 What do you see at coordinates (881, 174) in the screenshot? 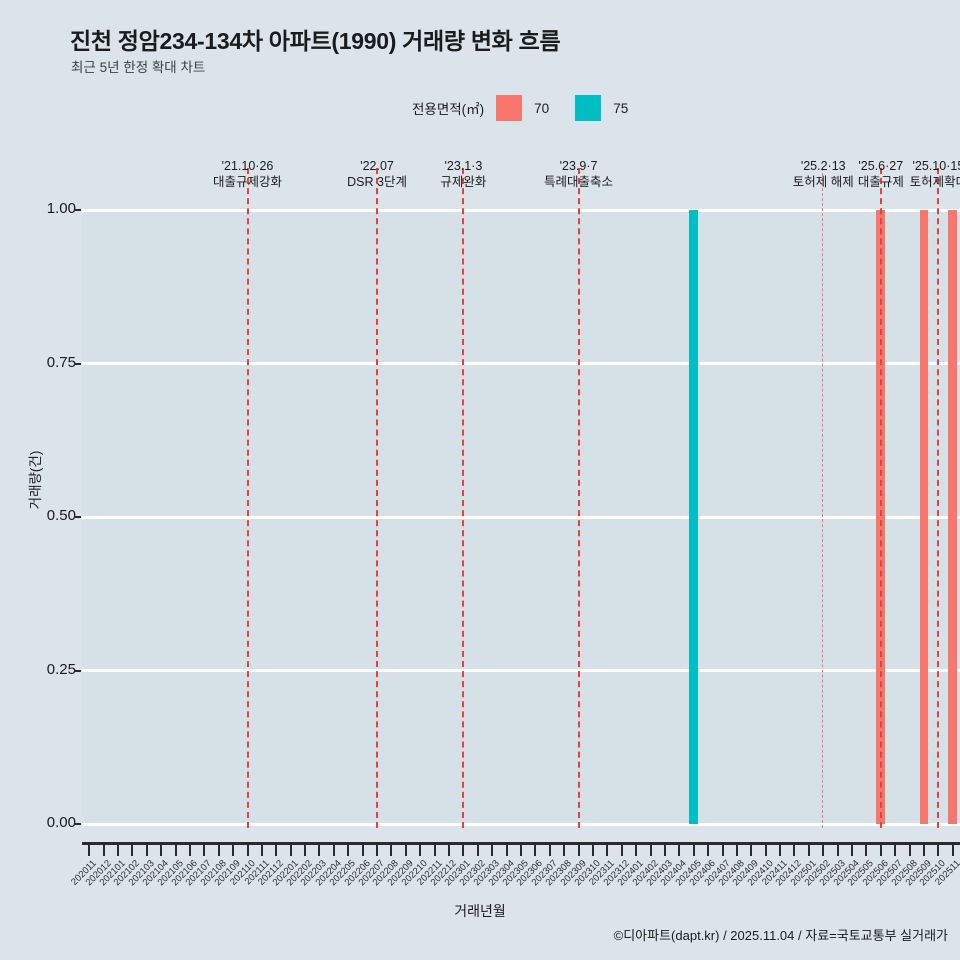
I see `event-label-202506: '25.6·27 대출규제` at bounding box center [881, 174].